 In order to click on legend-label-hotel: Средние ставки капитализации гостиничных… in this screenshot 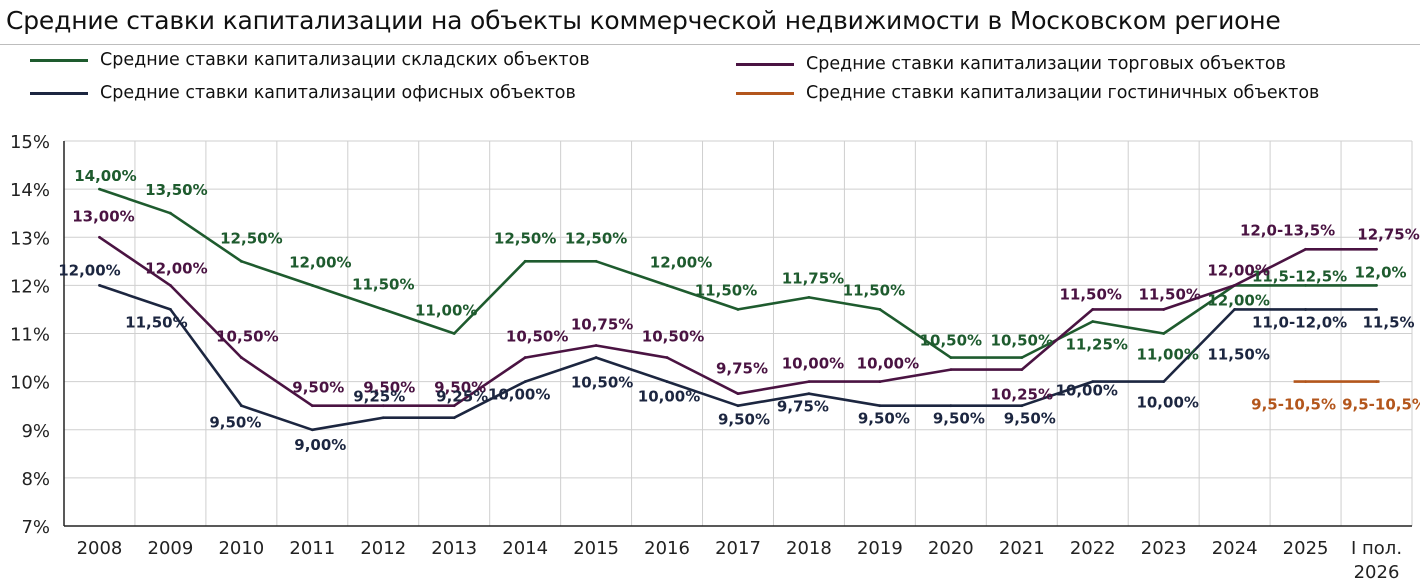, I will do `click(1063, 93)`.